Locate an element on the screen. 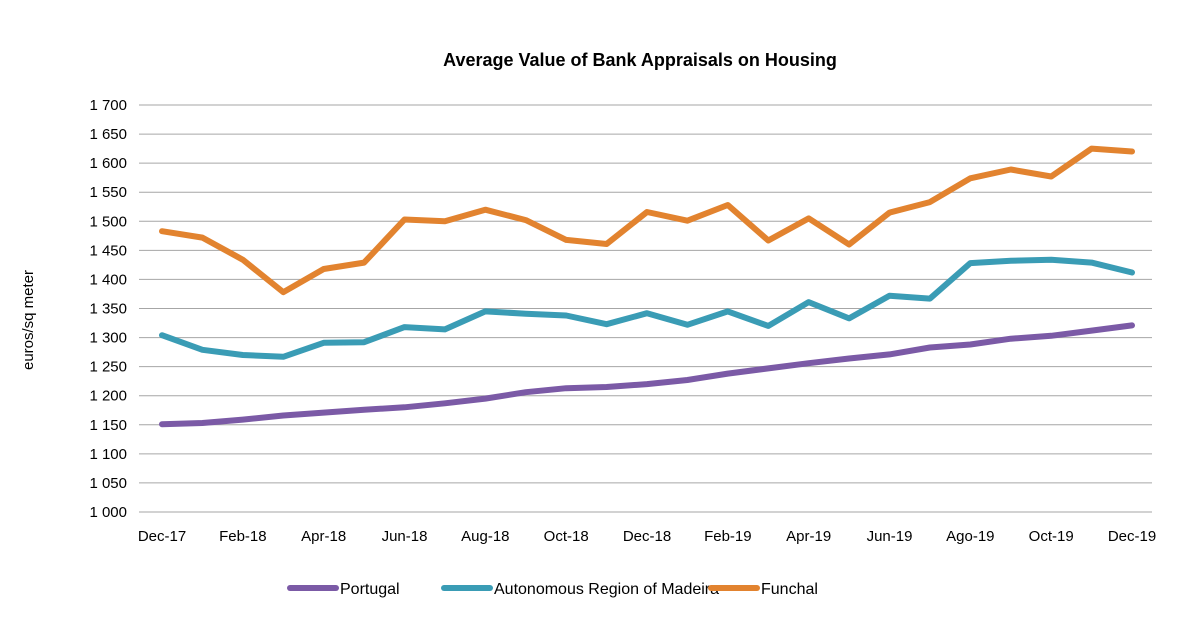  y-tick-label: 1 200 is located at coordinates (108, 396).